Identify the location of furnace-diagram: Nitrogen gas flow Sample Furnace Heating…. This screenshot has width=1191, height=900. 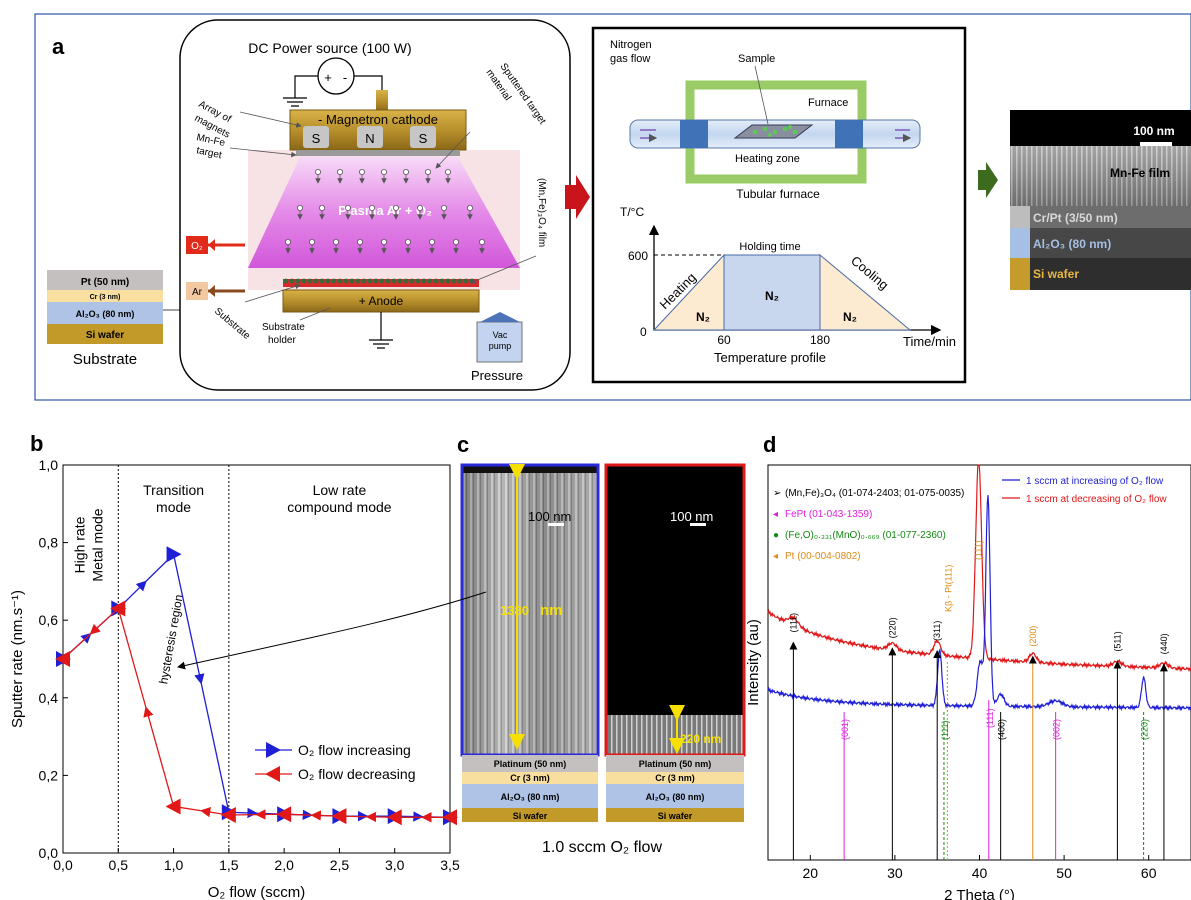
(779, 205).